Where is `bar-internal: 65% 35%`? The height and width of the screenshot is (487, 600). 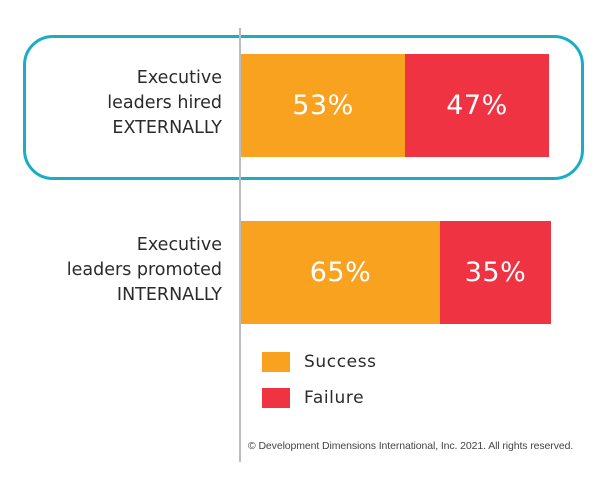
bar-internal: 65% 35% is located at coordinates (396, 272).